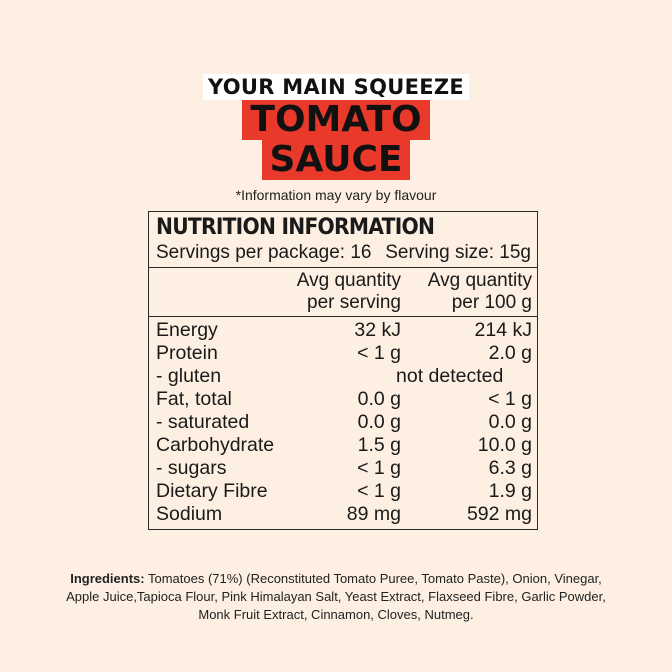 The height and width of the screenshot is (672, 672). Describe the element at coordinates (343, 445) in the screenshot. I see `table-row: Carbohydrate 1.5 g 10.0 g` at that location.